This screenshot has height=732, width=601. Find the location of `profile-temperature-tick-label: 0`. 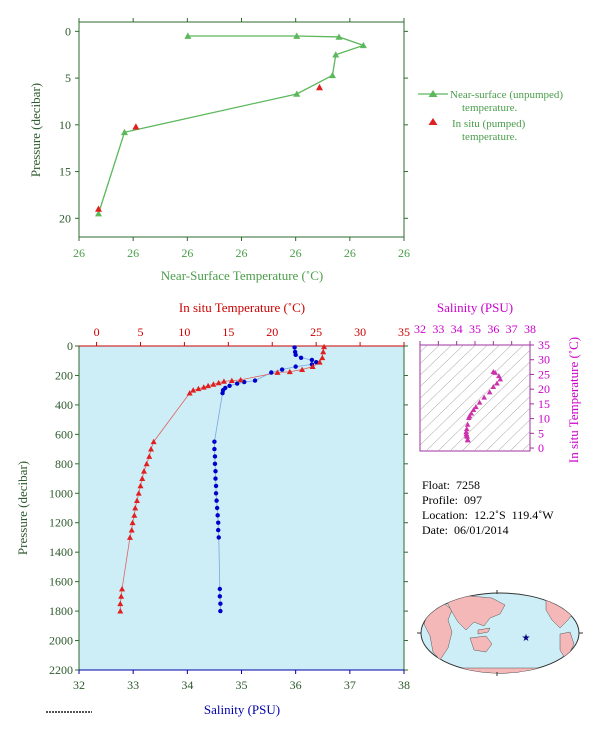

profile-temperature-tick-label: 0 is located at coordinates (97, 332).